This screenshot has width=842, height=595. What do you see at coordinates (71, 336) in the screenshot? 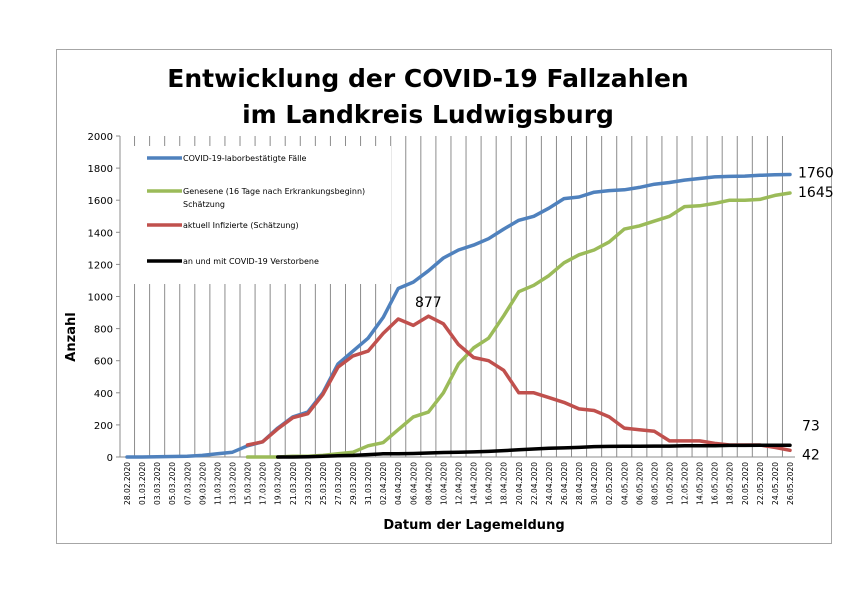
I see `y-axis-label: Anzahl` at bounding box center [71, 336].